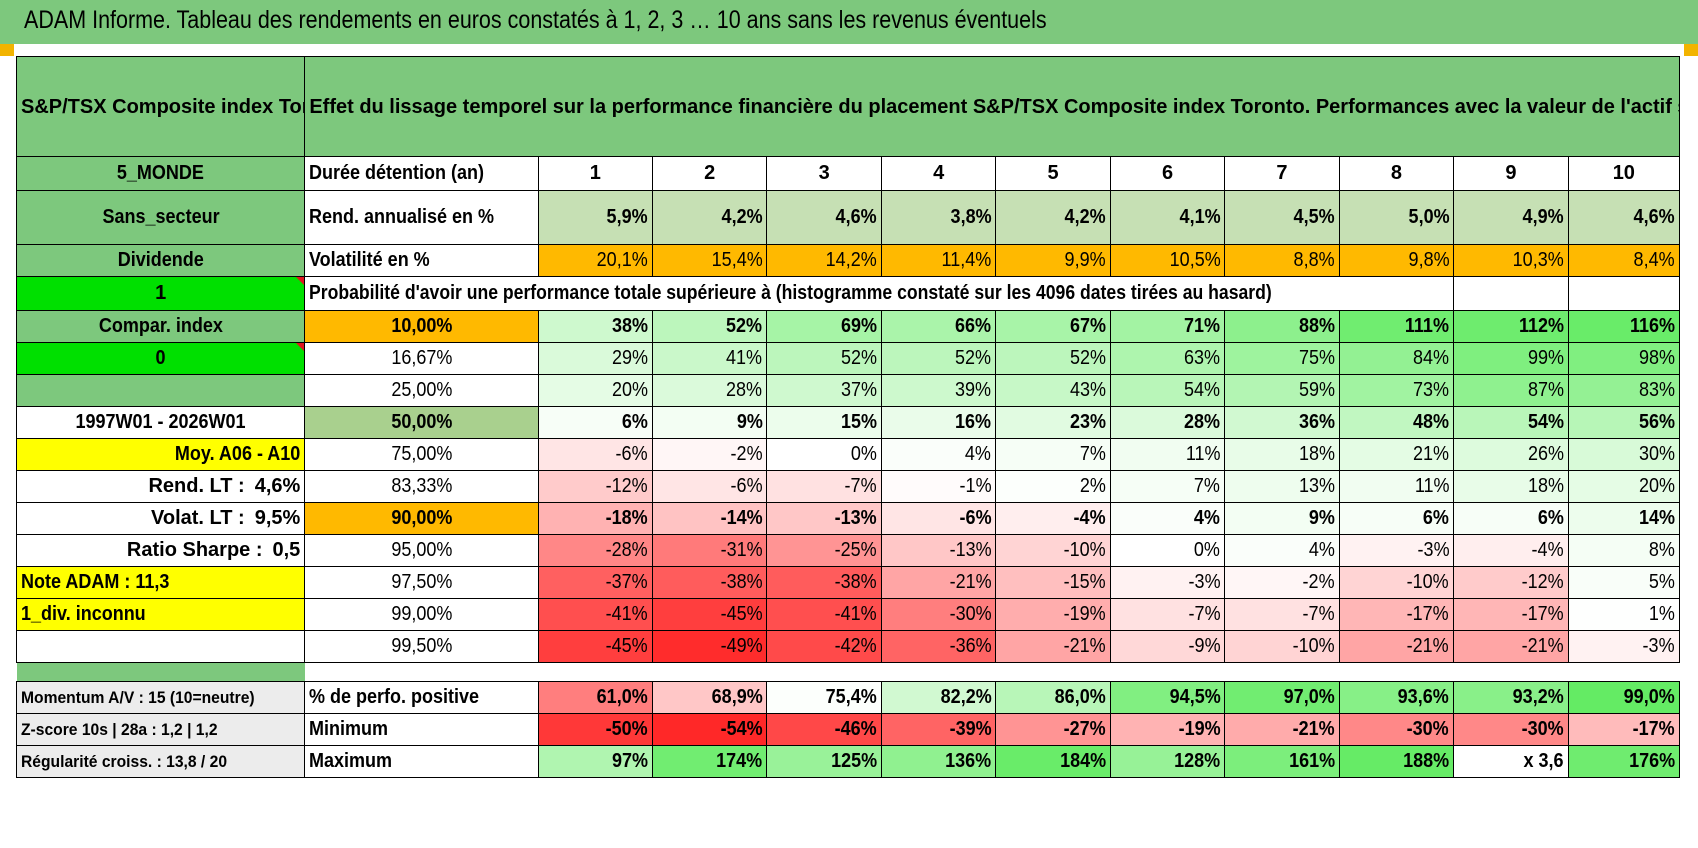  What do you see at coordinates (975, 486) in the screenshot?
I see `prob-value-text: -1%` at bounding box center [975, 486].